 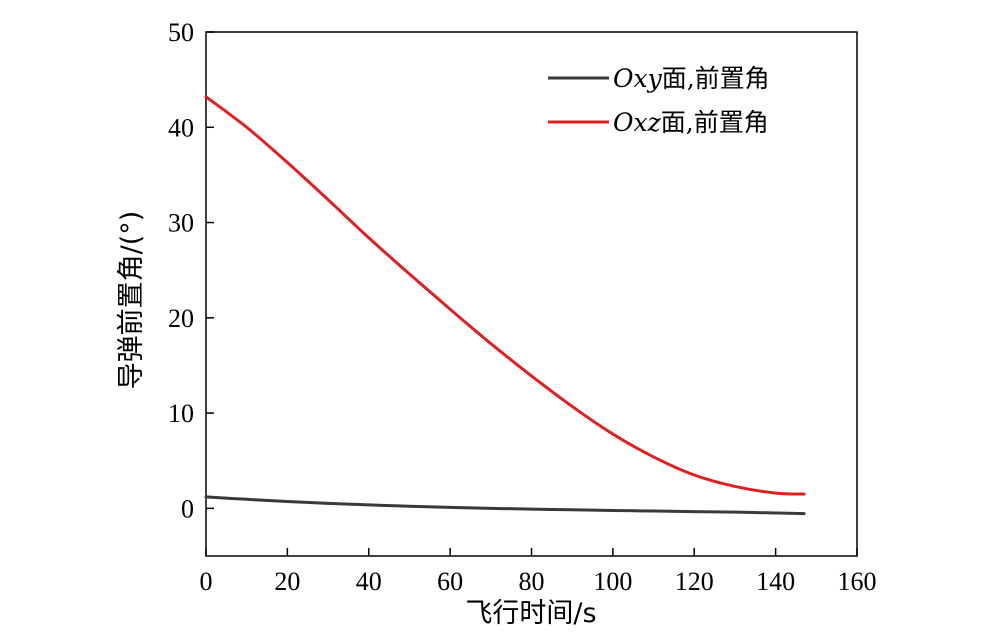 What do you see at coordinates (532, 581) in the screenshot?
I see `x-tick-label: 80` at bounding box center [532, 581].